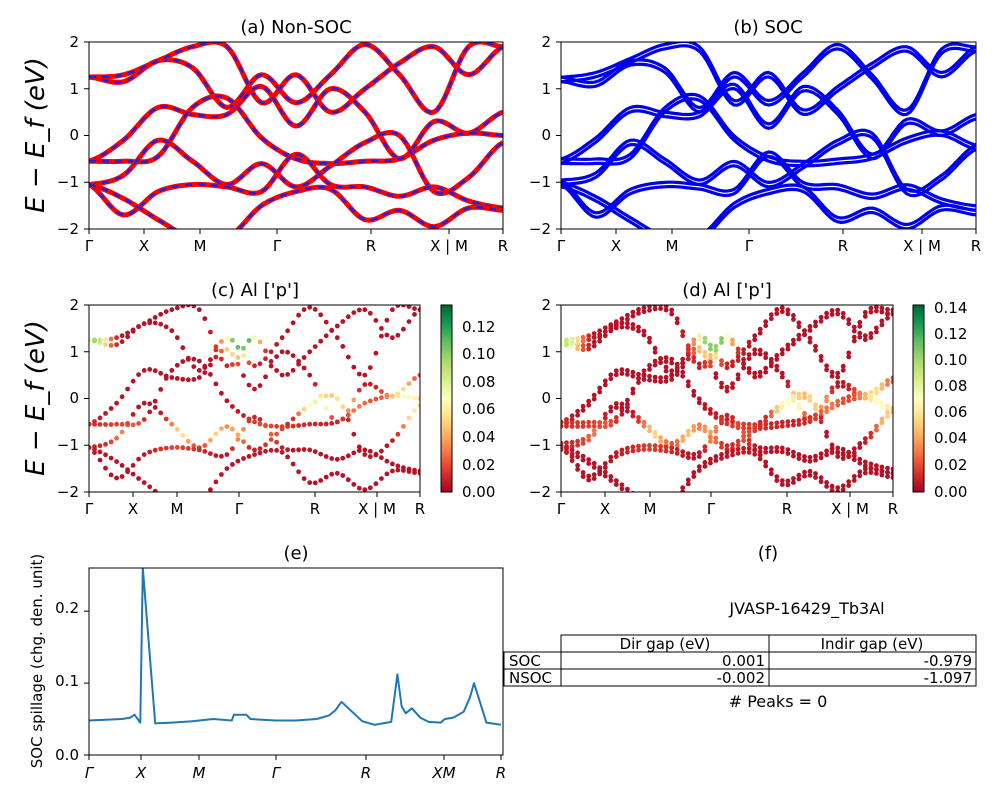 The width and height of the screenshot is (1000, 800). I want to click on colorbar-tick-label: 0.00, so click(950, 492).